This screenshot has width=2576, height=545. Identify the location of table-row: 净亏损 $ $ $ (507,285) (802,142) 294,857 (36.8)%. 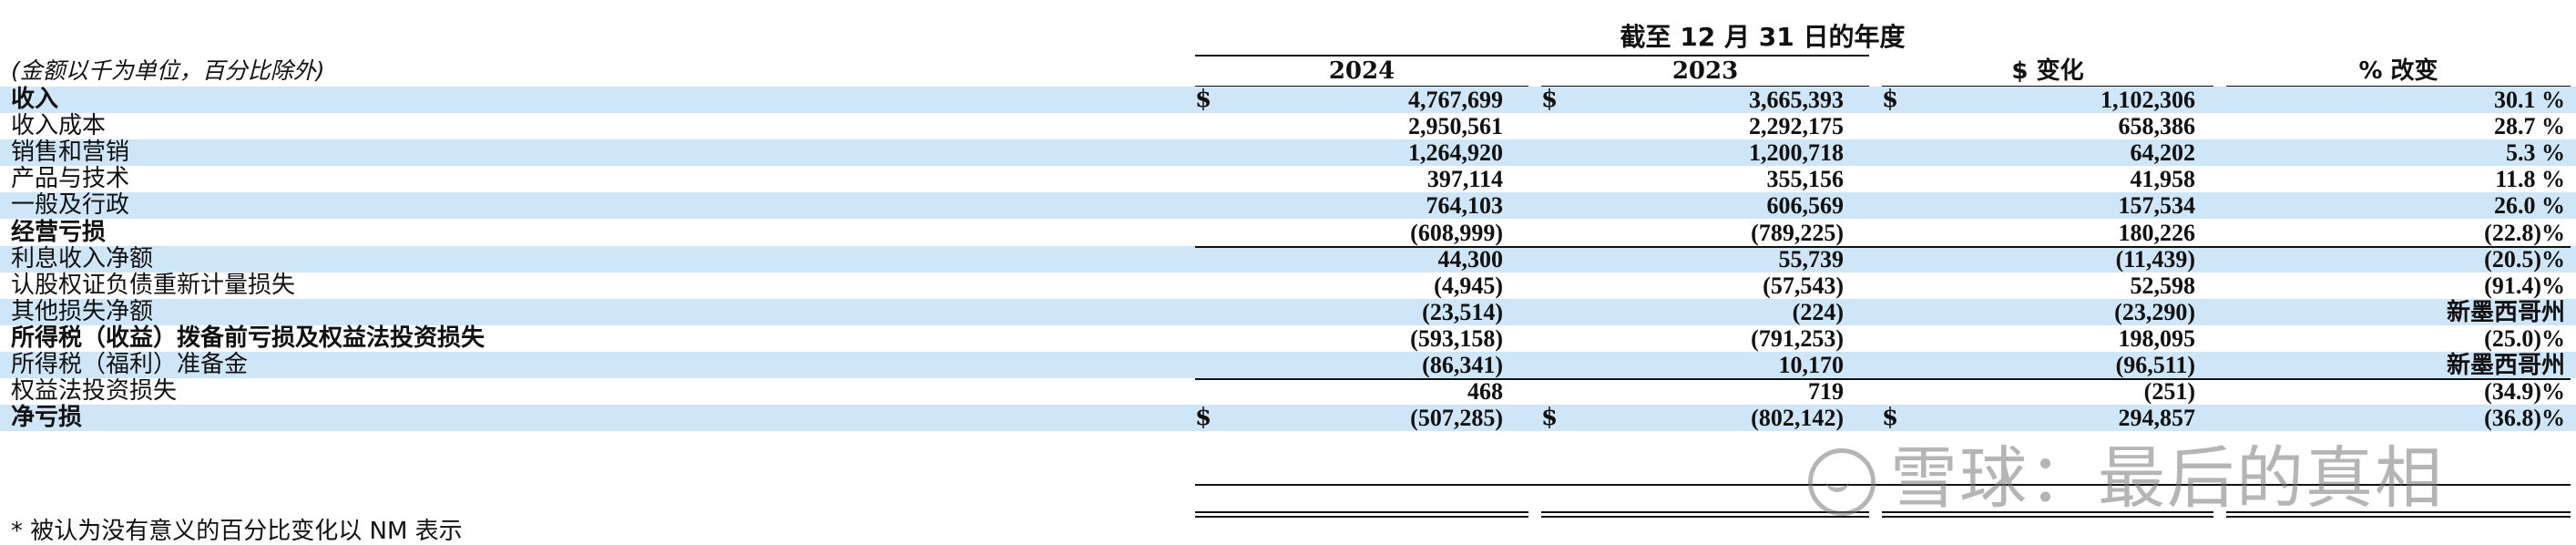
(1288, 418).